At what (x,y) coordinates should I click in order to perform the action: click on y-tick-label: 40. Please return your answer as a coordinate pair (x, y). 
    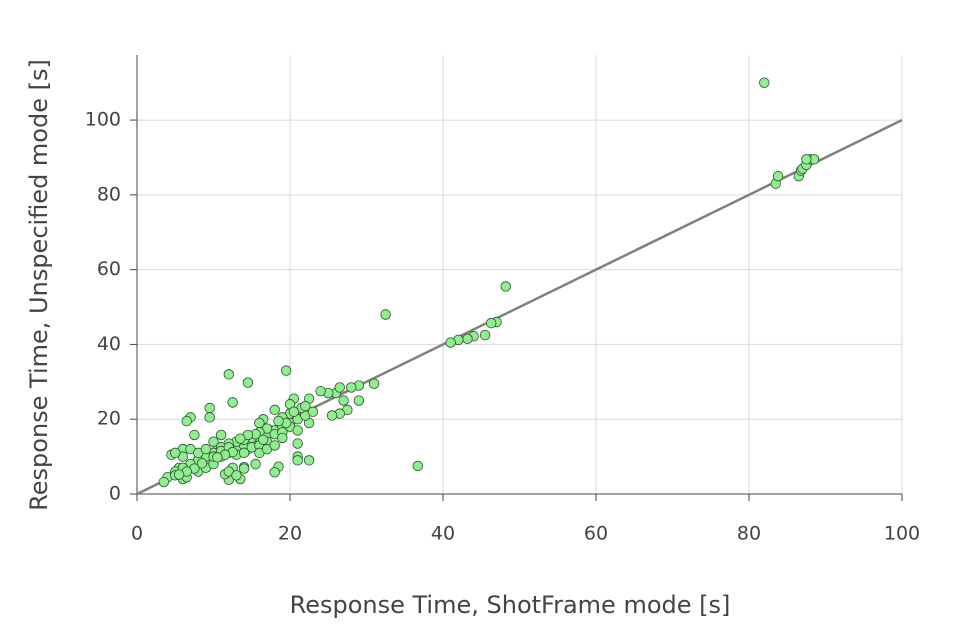
    Looking at the image, I should click on (109, 344).